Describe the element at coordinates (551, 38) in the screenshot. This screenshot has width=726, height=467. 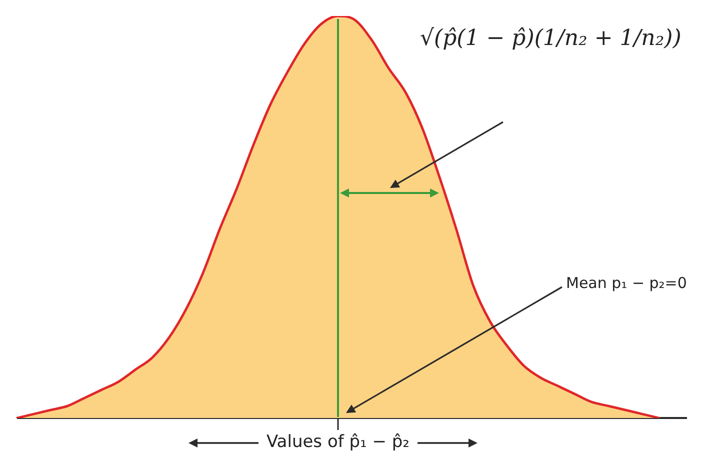
I see `annotation: √(p̂(1 − p̂)(1/n₂ + 1/n₂))` at that location.